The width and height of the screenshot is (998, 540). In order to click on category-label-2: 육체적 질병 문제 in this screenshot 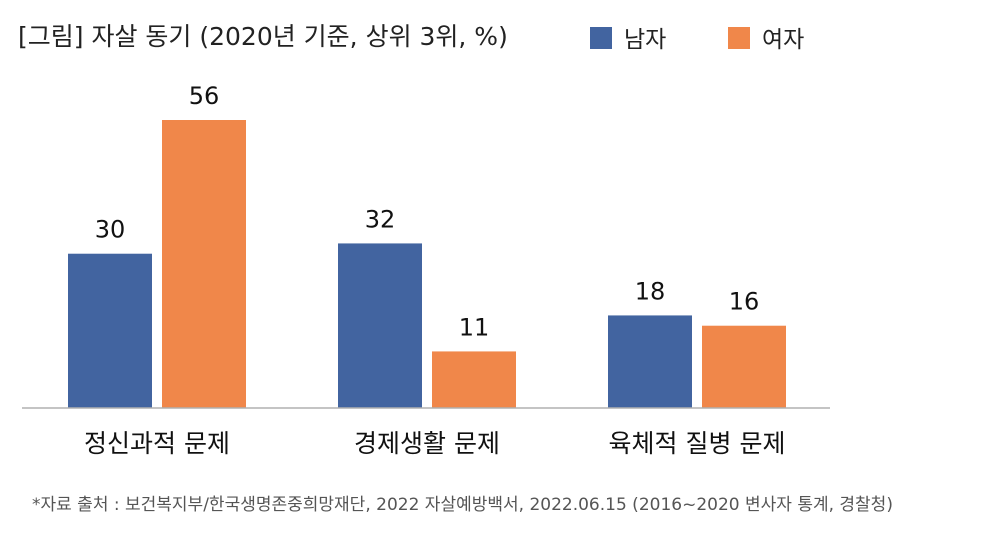, I will do `click(697, 443)`.